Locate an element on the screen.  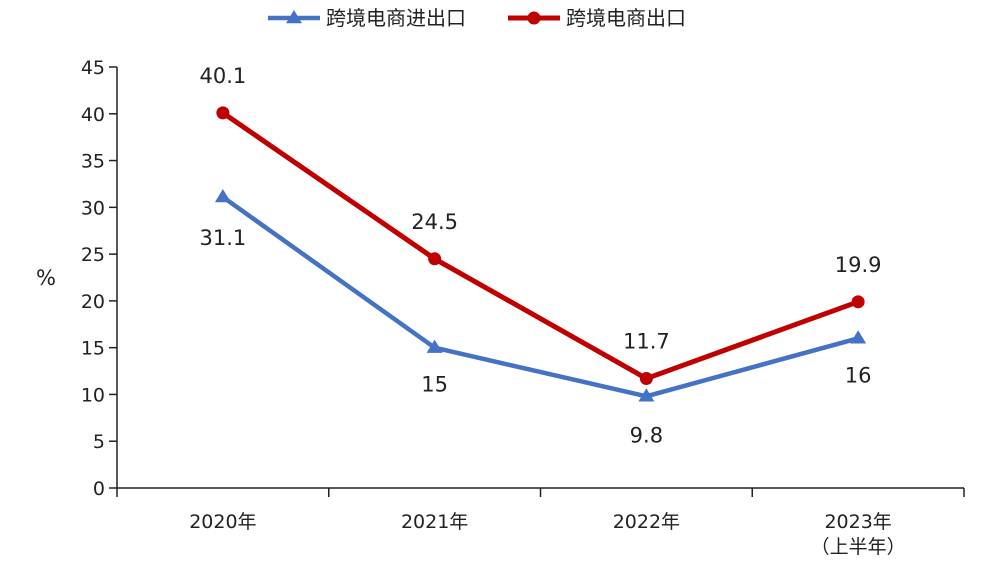
legend-label: 跨境电商进出口 is located at coordinates (396, 18).